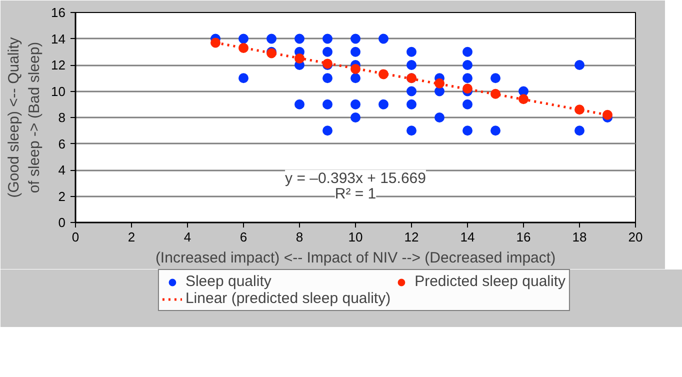 Image resolution: width=682 pixels, height=377 pixels. Describe the element at coordinates (467, 237) in the screenshot. I see `x-tick-label: 14` at that location.